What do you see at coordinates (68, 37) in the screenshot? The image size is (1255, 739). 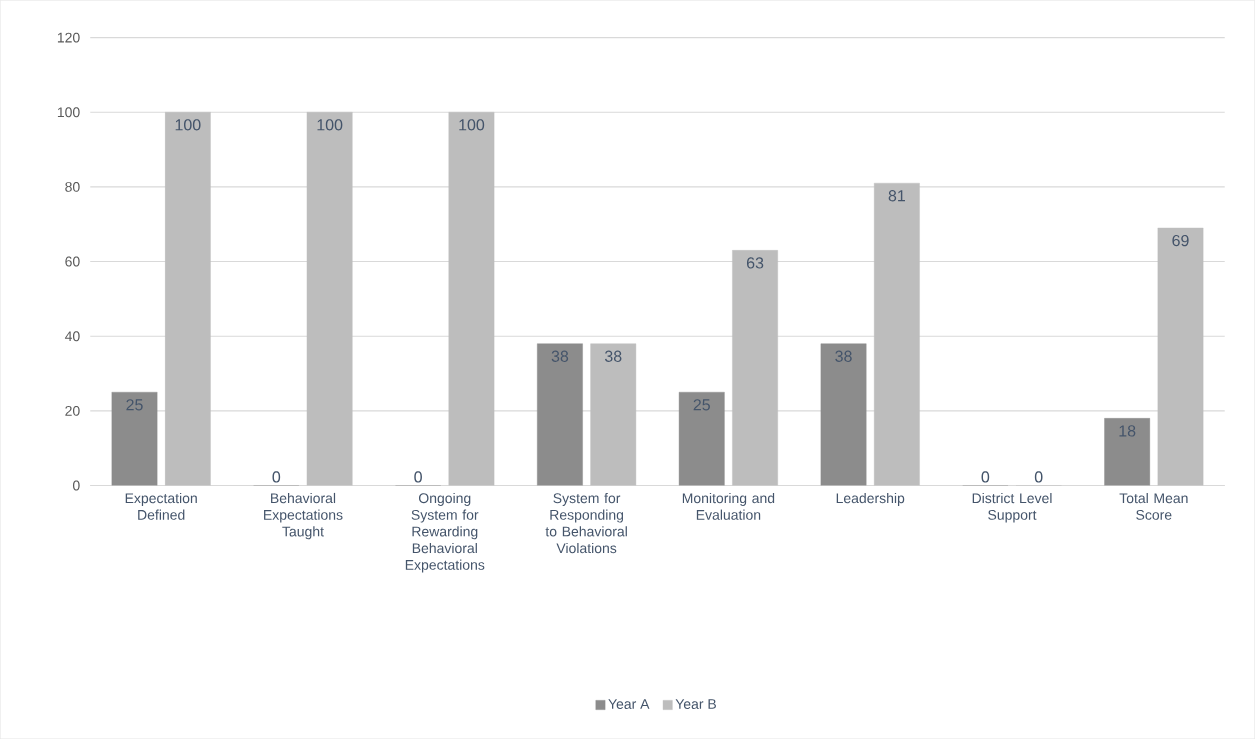 I see `y-tick-label: 120` at bounding box center [68, 37].